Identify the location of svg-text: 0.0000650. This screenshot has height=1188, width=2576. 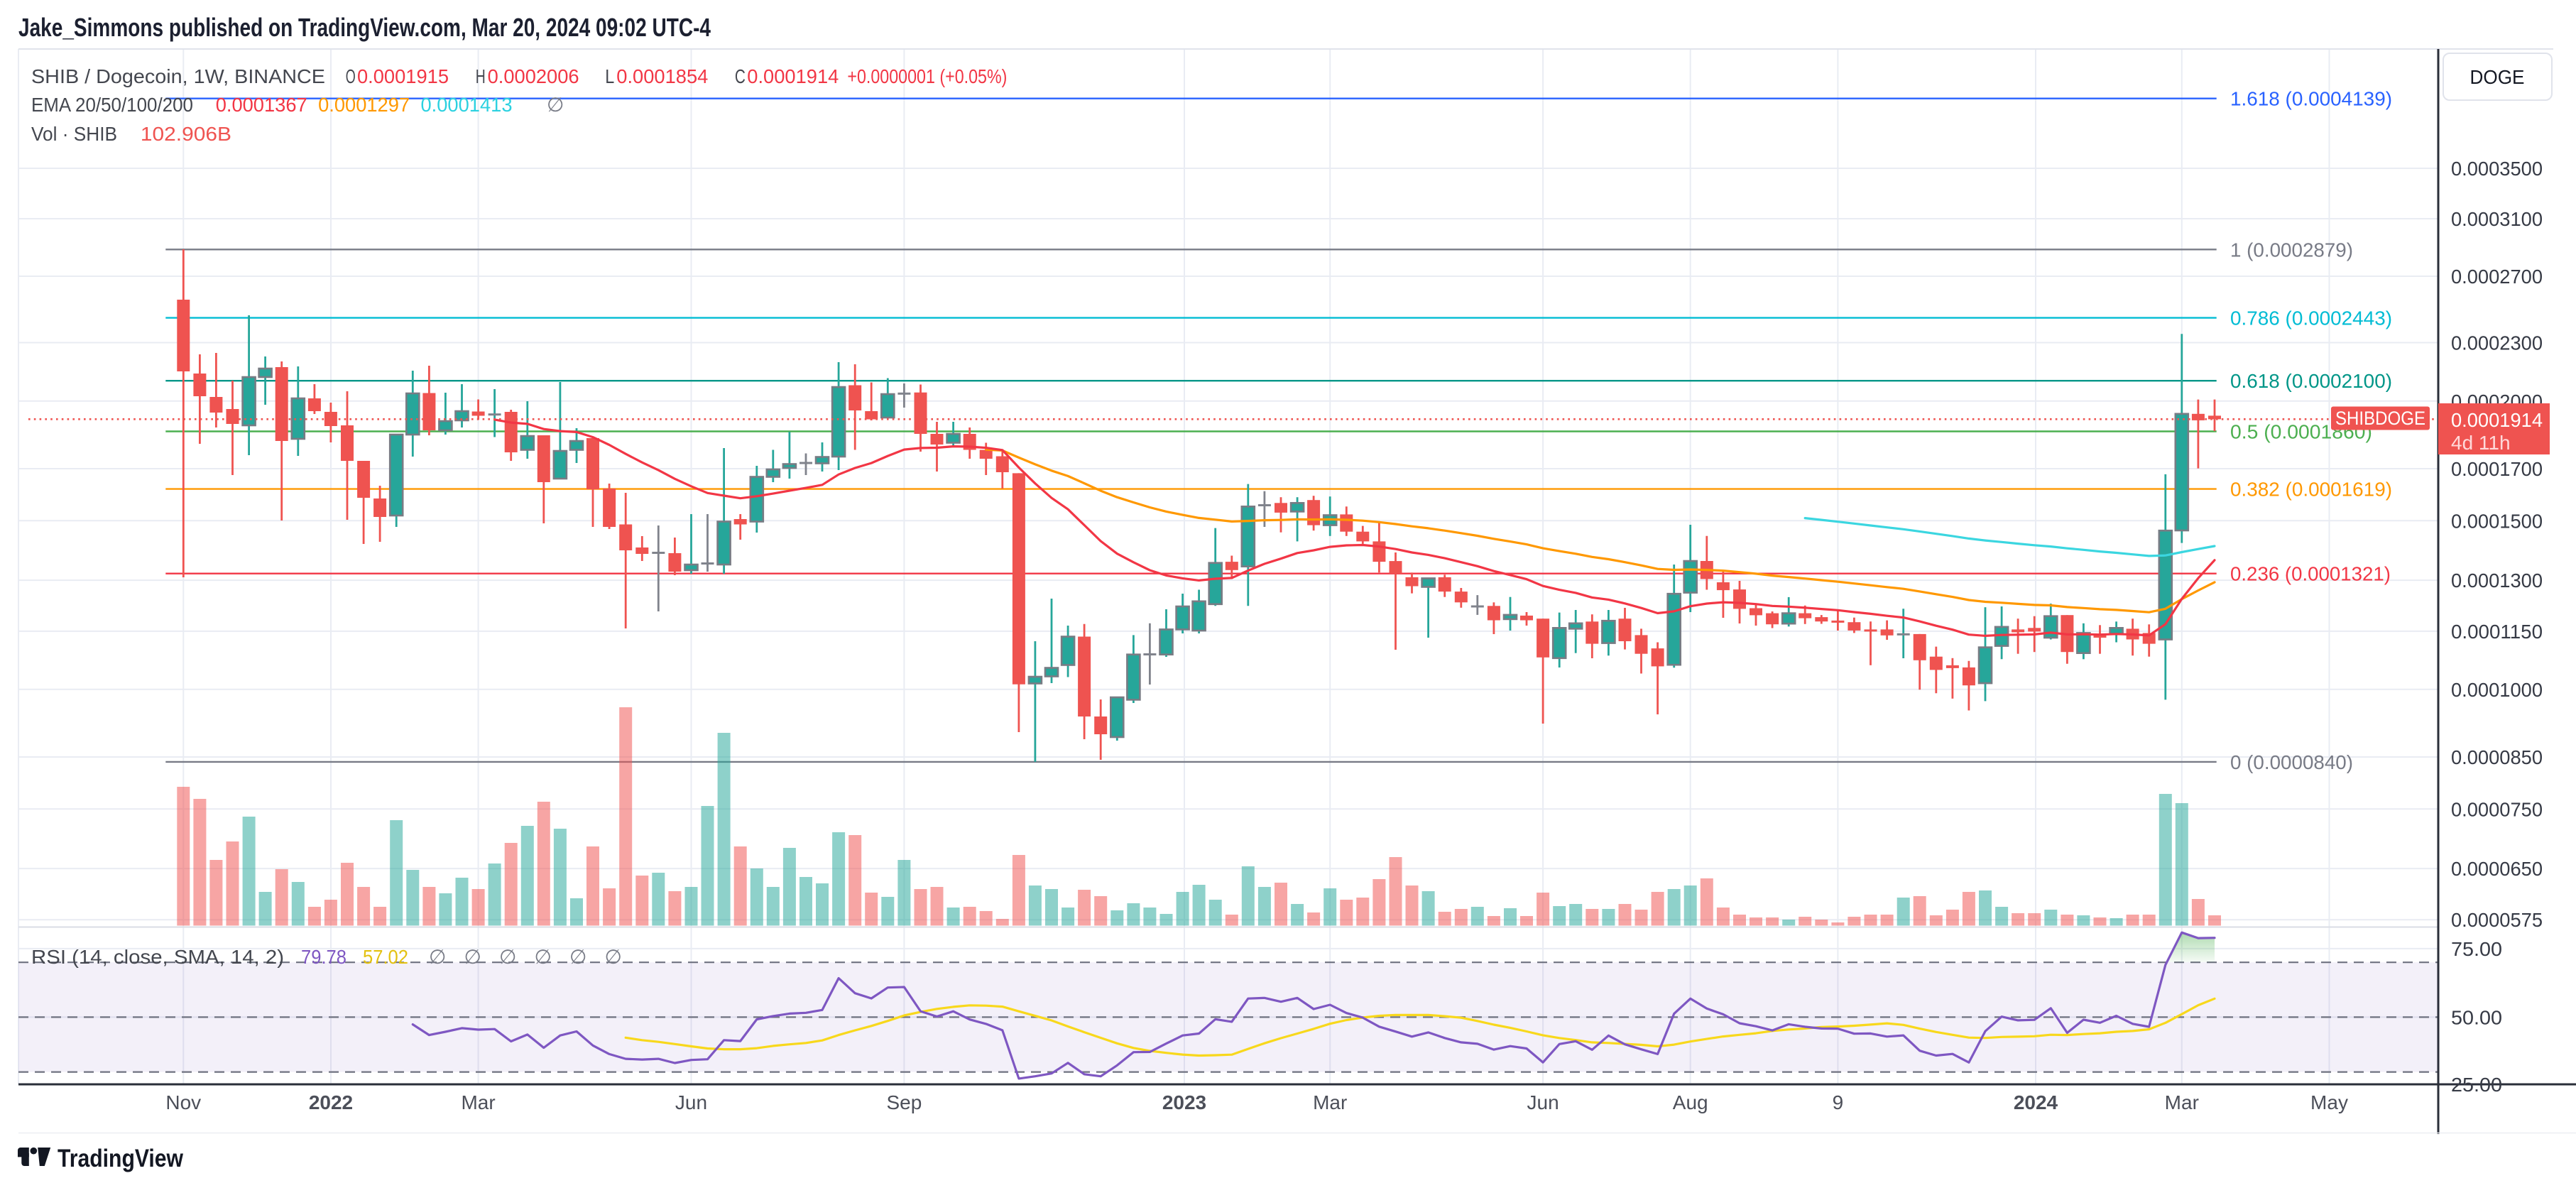
(2497, 869).